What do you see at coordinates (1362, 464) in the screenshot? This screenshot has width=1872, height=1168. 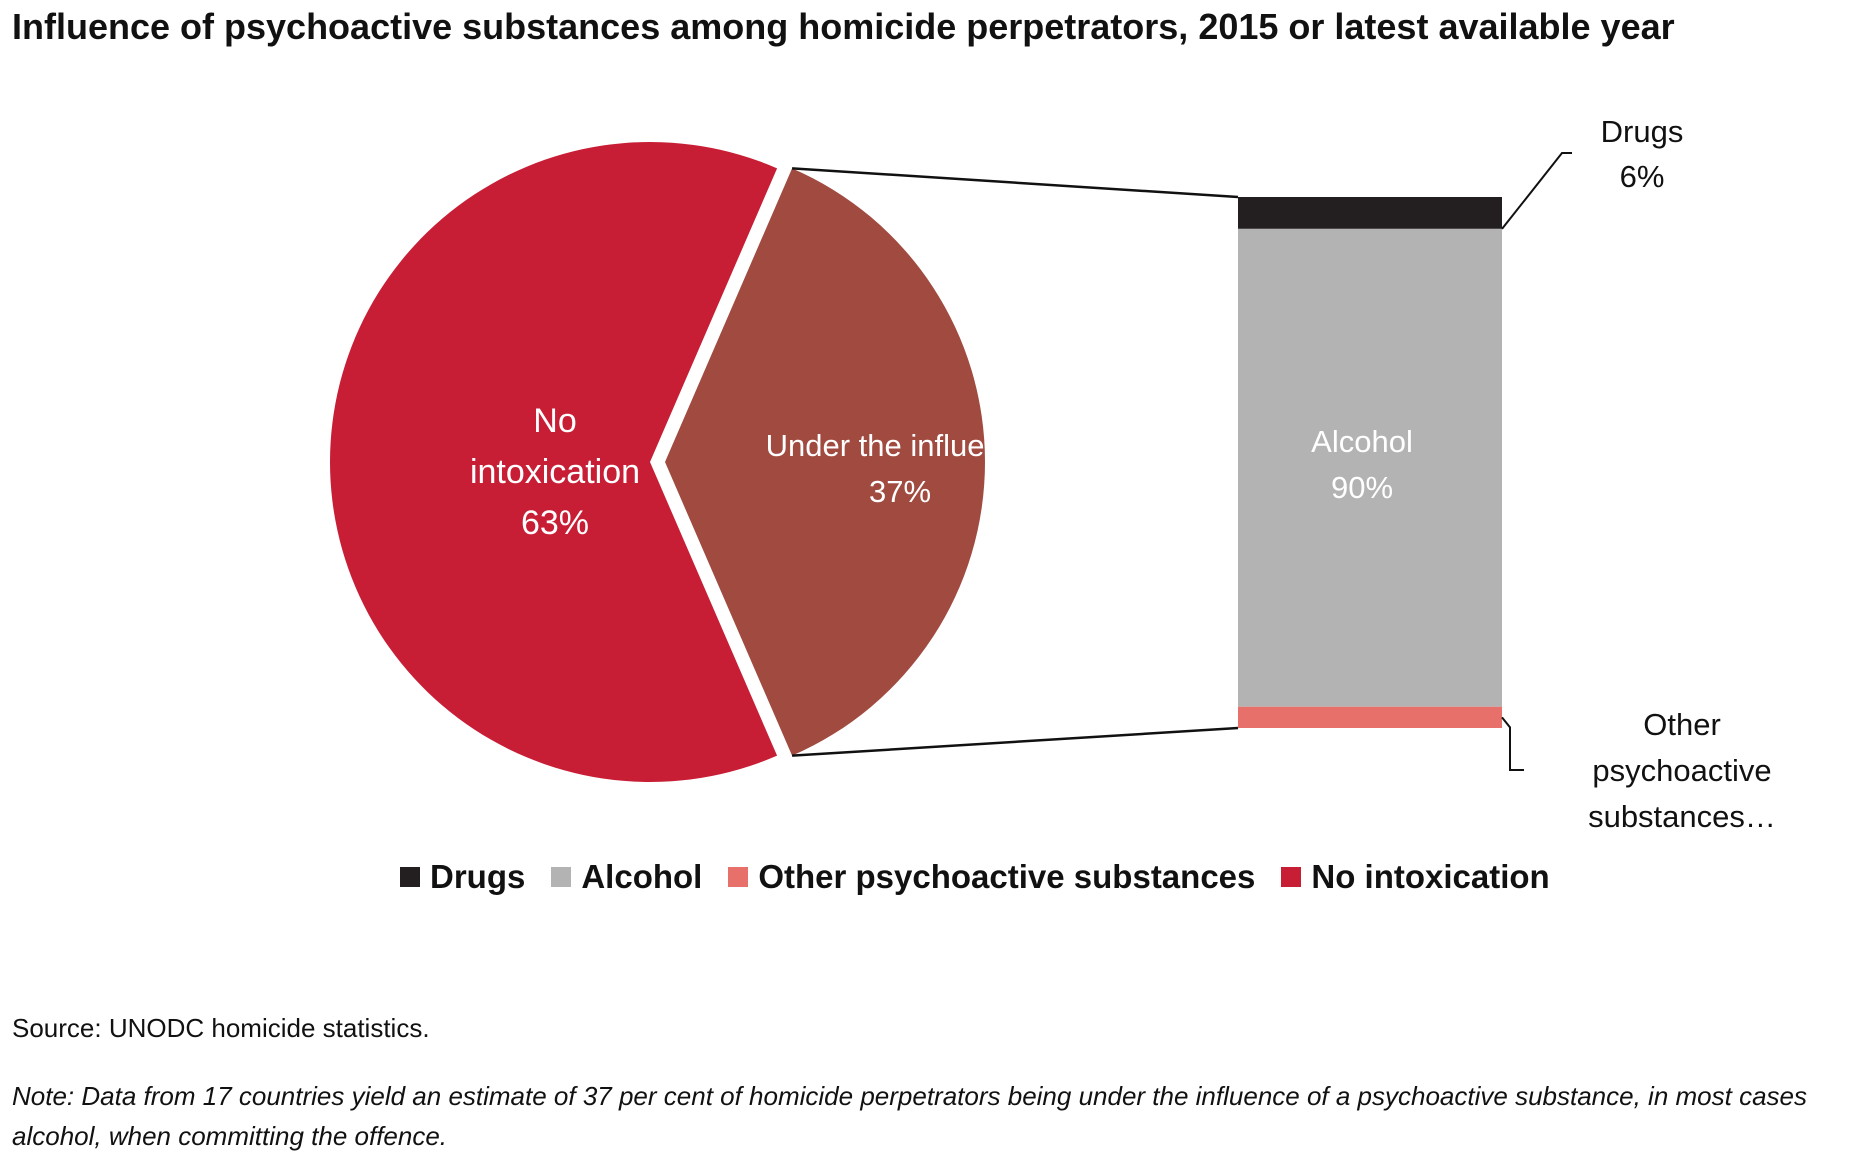 I see `bar-label-alcohol: Alcohol 90%` at bounding box center [1362, 464].